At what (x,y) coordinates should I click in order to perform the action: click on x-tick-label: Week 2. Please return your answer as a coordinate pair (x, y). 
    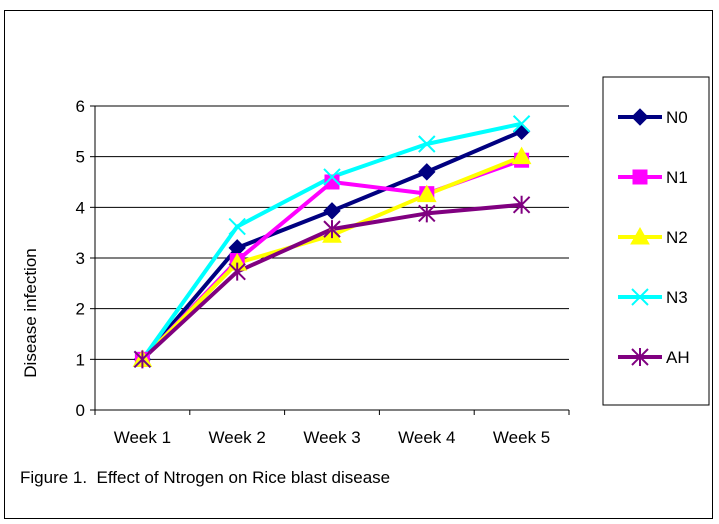
    Looking at the image, I should click on (237, 437).